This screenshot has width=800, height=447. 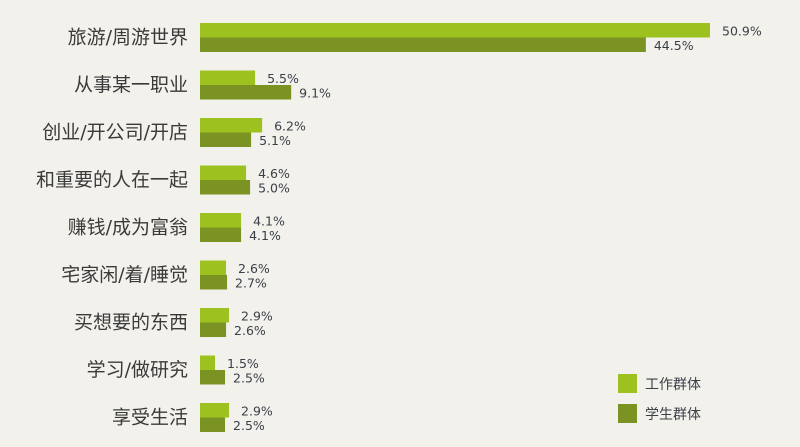 What do you see at coordinates (124, 275) in the screenshot?
I see `category-label: 宅家闲/着/睡觉` at bounding box center [124, 275].